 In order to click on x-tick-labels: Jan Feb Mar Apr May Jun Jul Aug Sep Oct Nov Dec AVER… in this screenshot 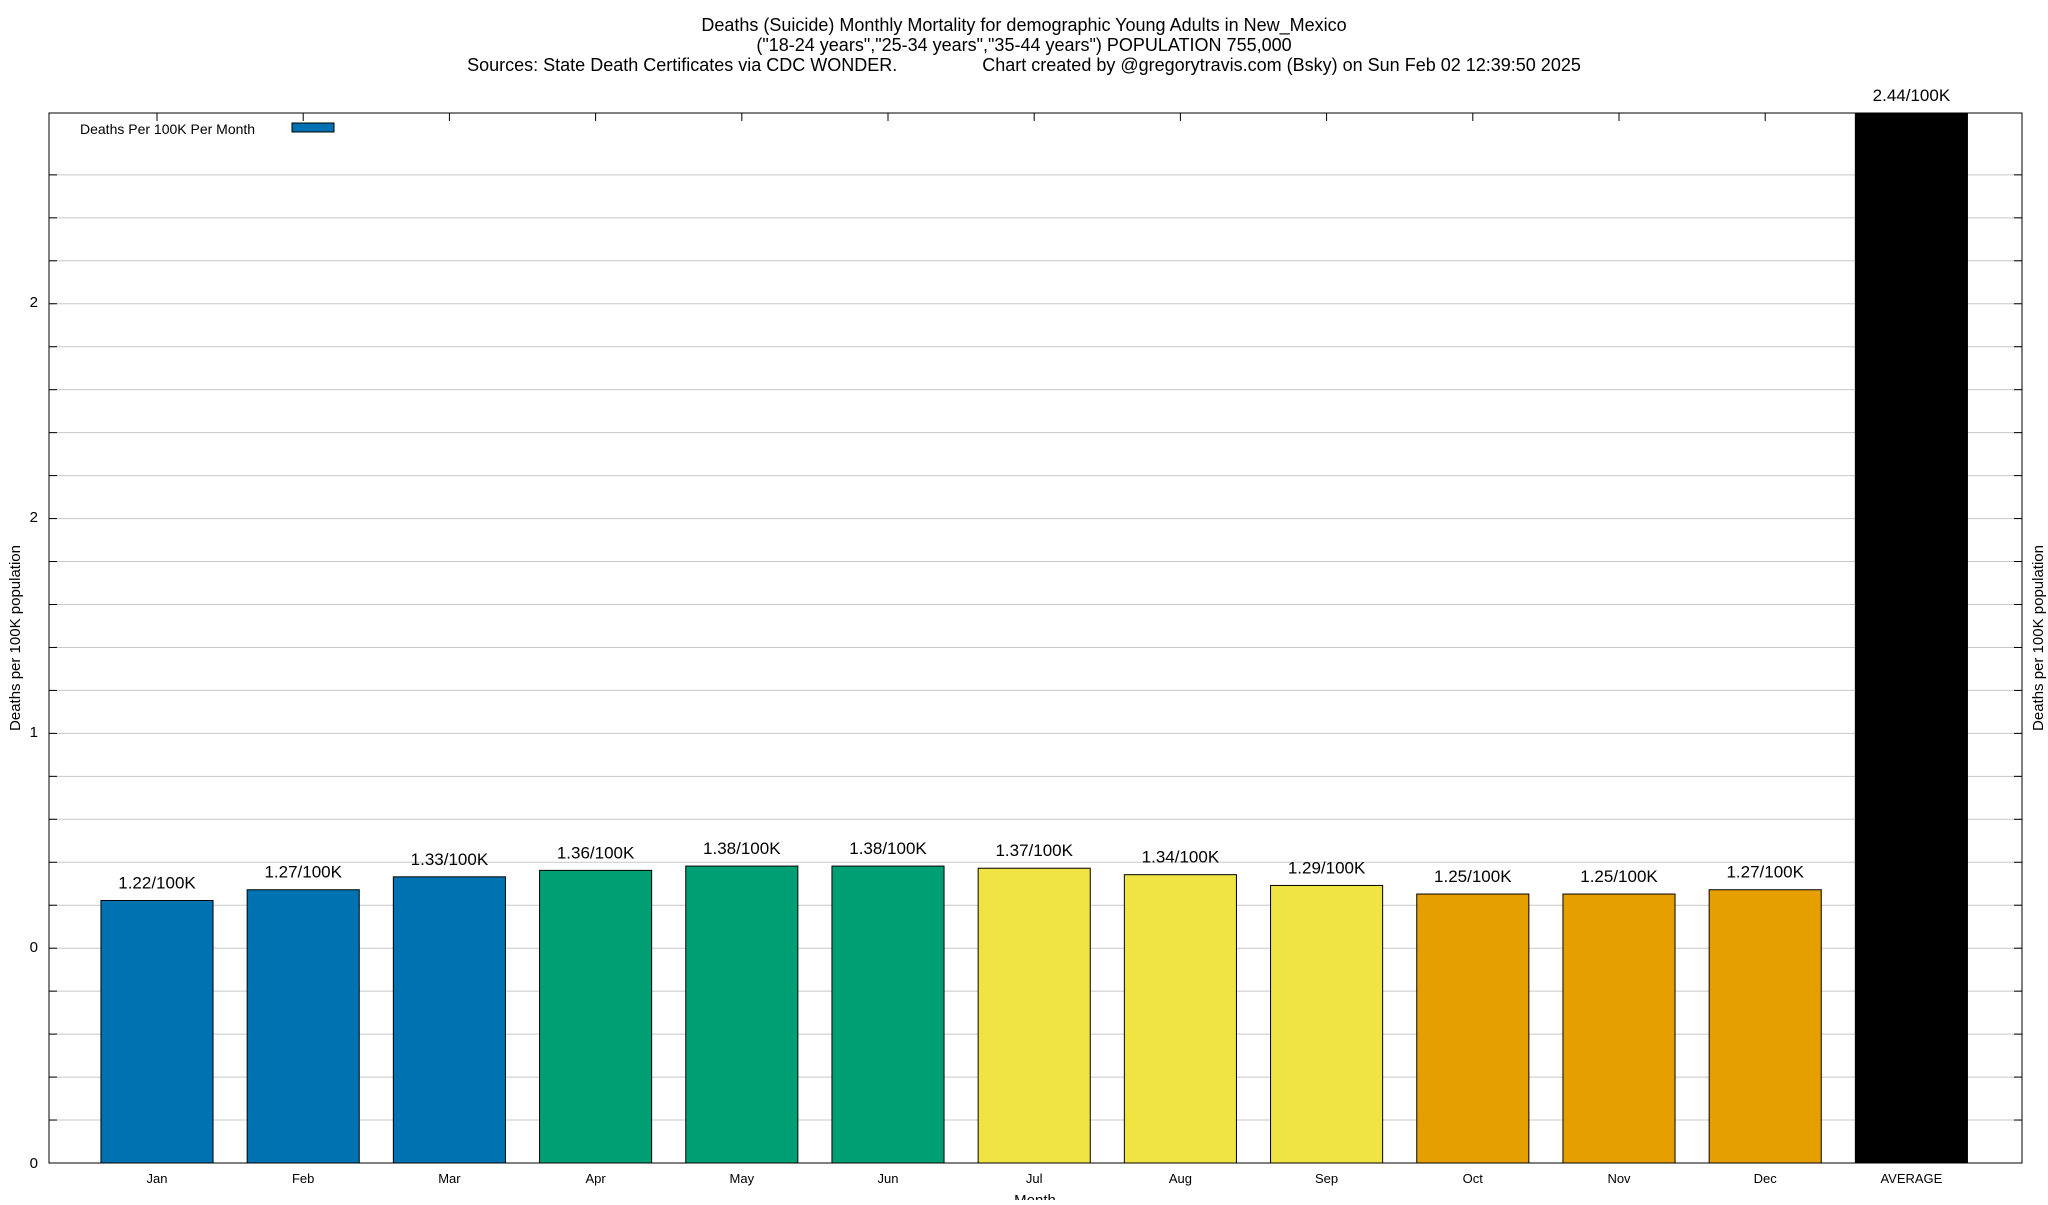, I will do `click(1045, 1178)`.